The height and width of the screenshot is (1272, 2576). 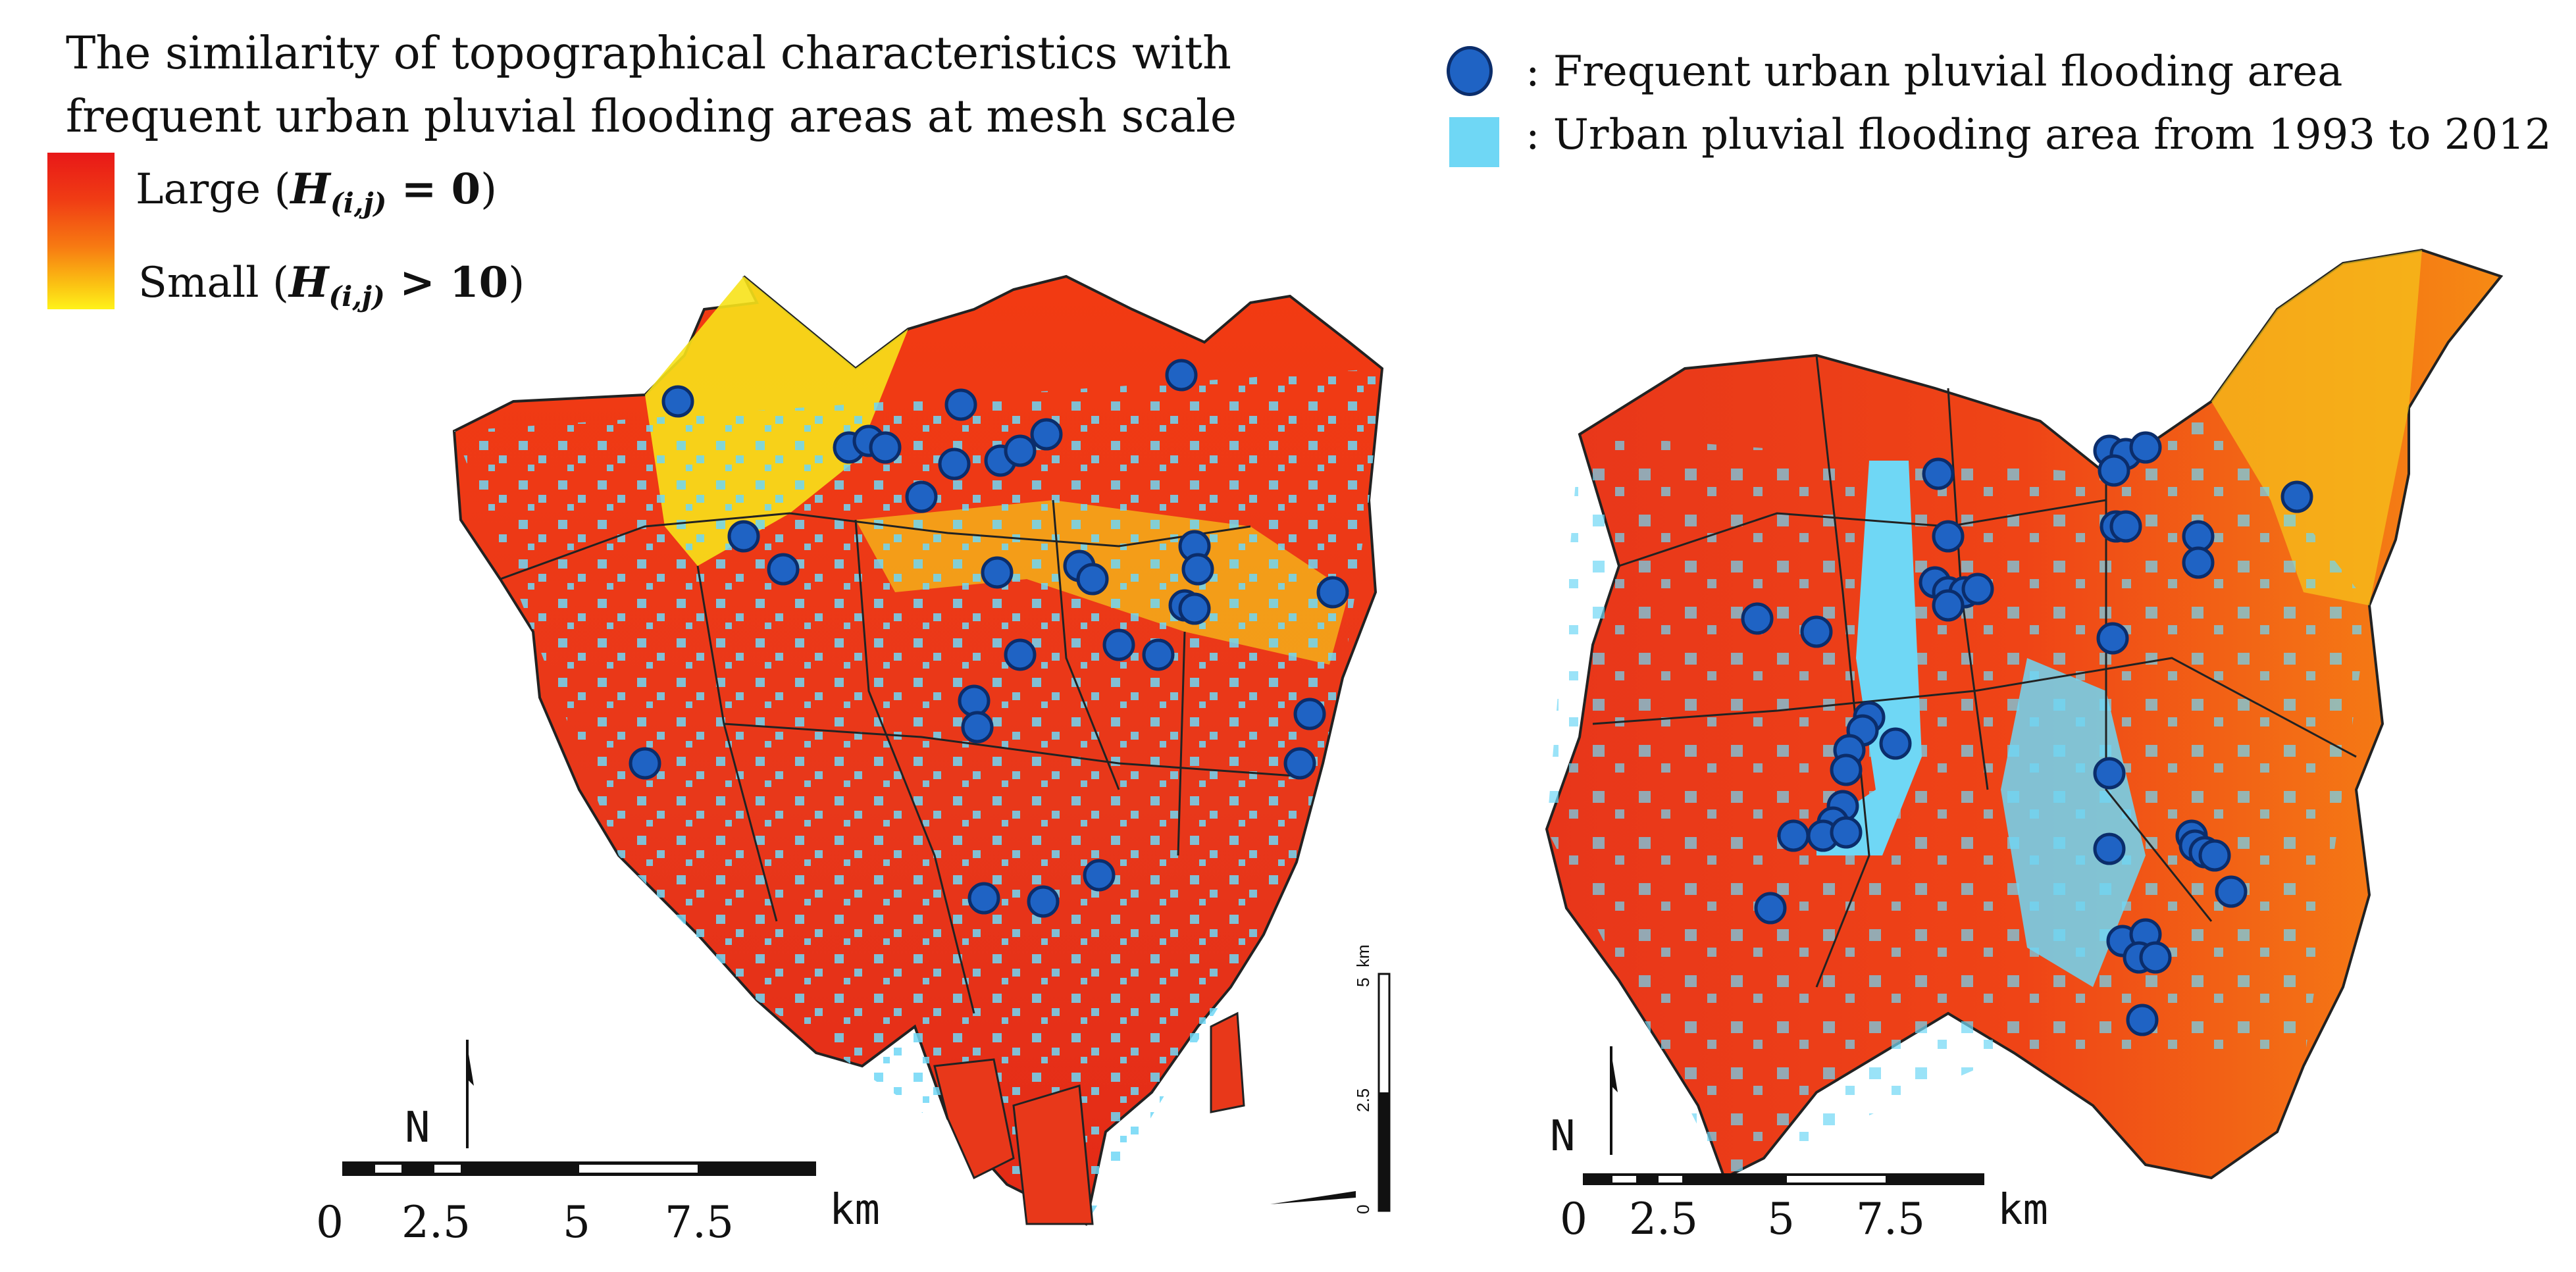 What do you see at coordinates (2022, 1210) in the screenshot?
I see `right-scale-unit: km` at bounding box center [2022, 1210].